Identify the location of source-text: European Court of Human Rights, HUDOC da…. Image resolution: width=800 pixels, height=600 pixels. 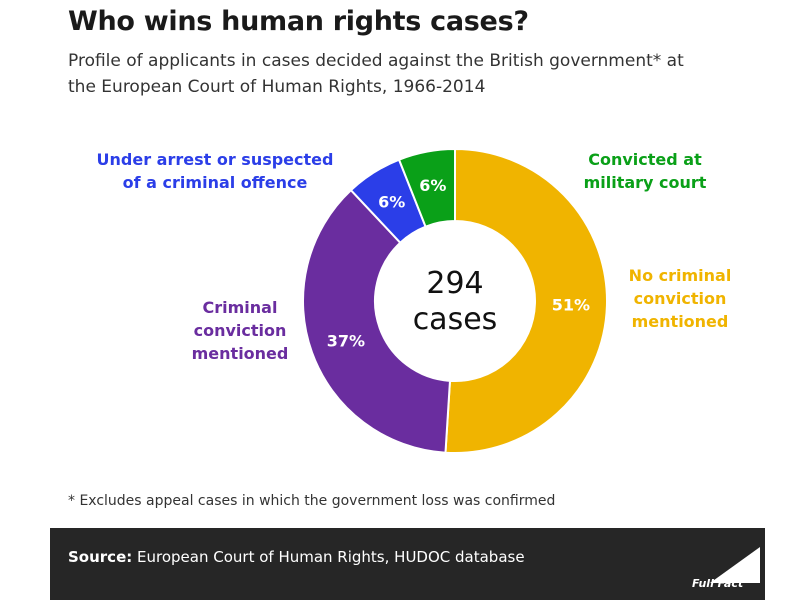
(331, 557).